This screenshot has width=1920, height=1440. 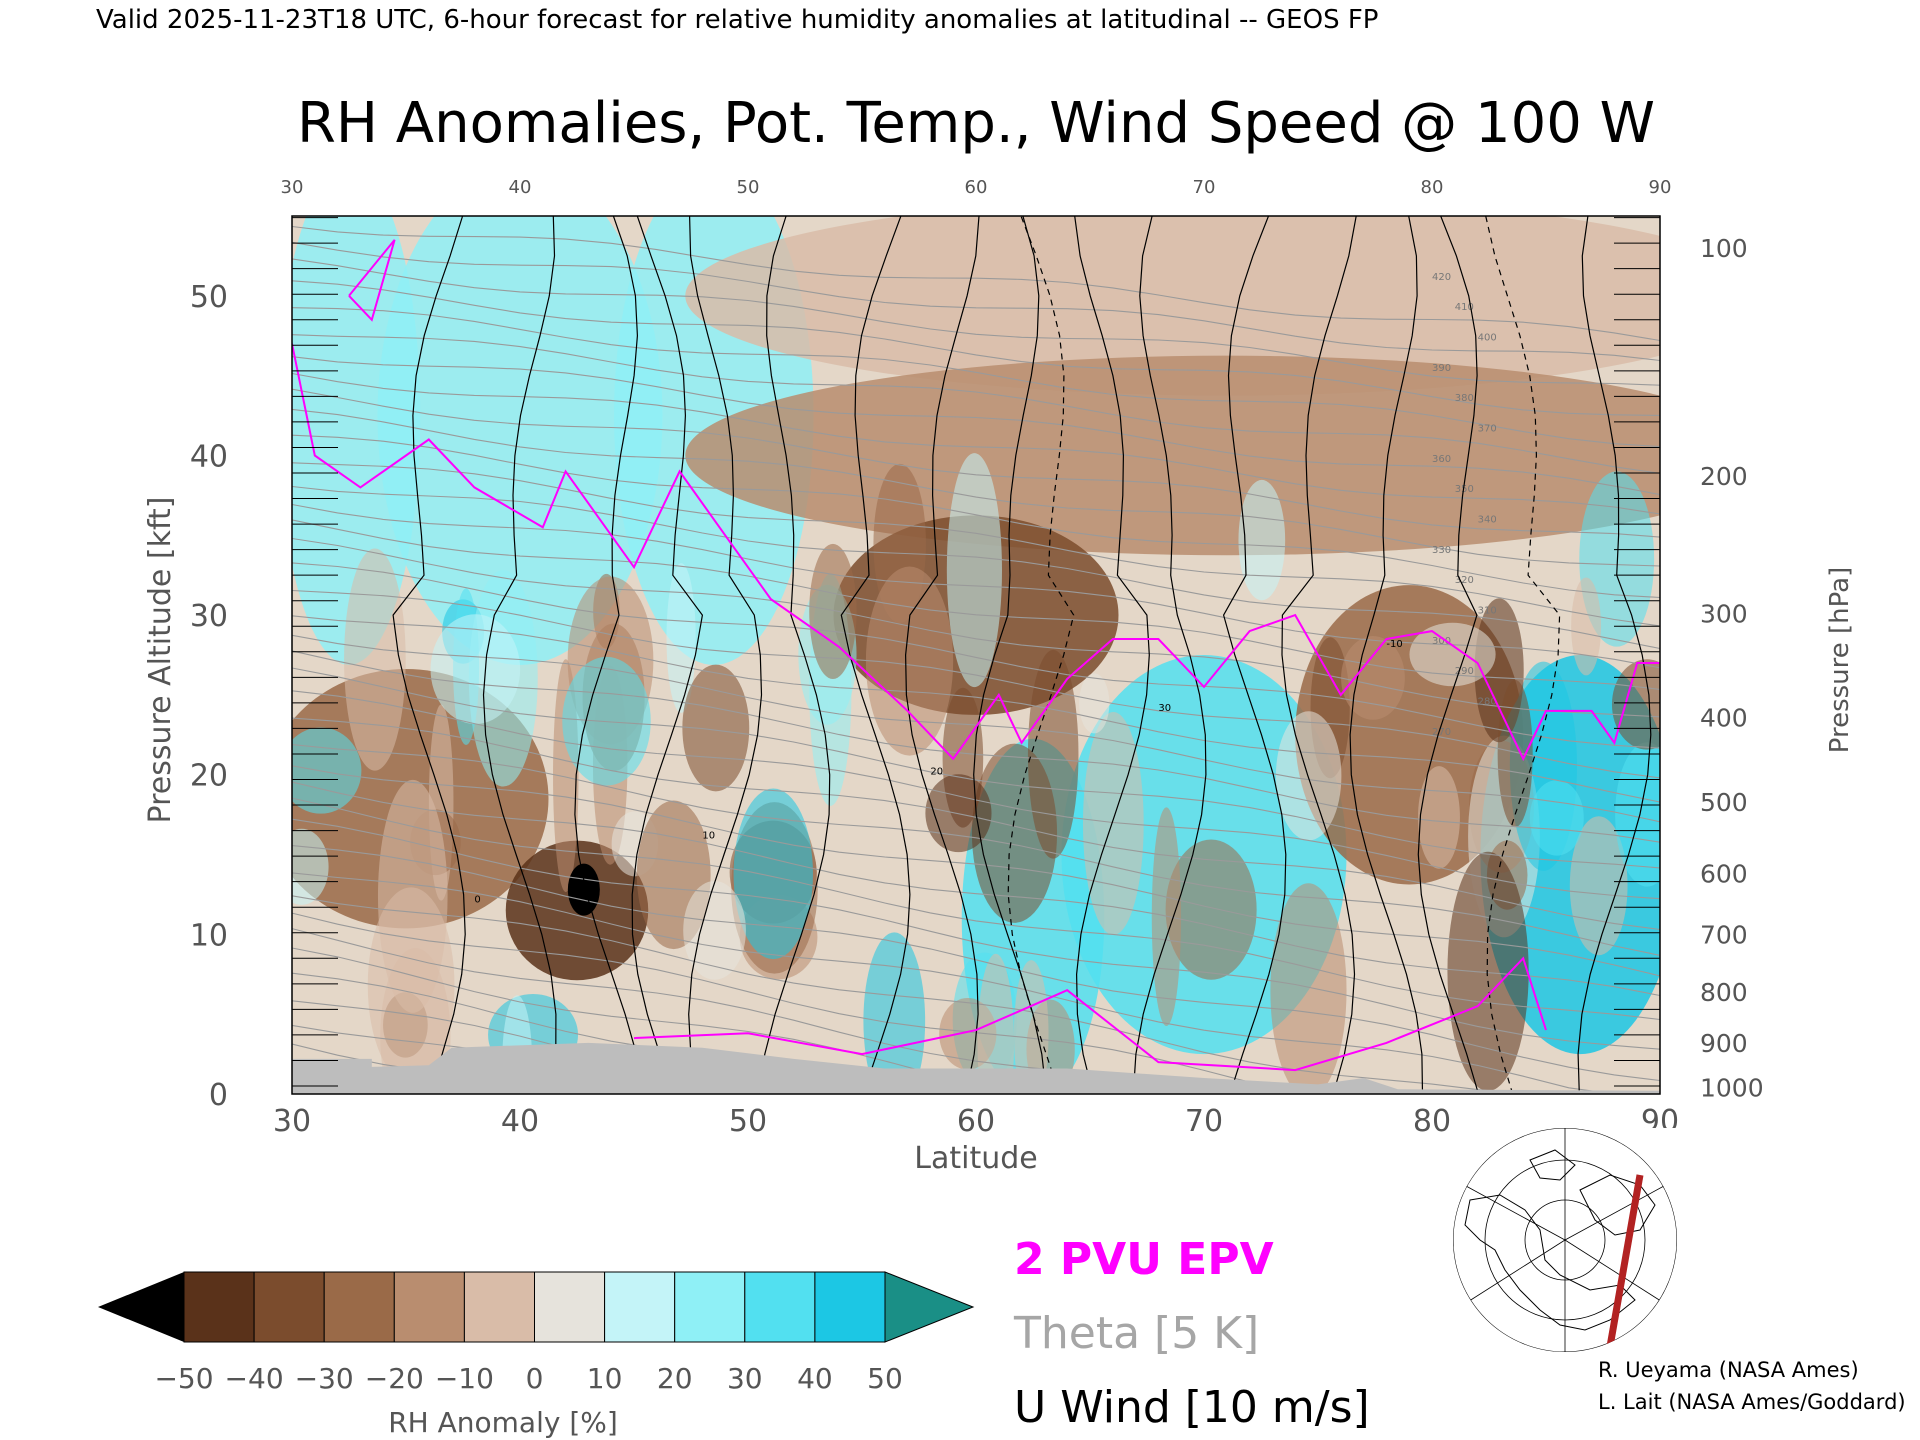 What do you see at coordinates (1464, 671) in the screenshot?
I see `theta-label: 290` at bounding box center [1464, 671].